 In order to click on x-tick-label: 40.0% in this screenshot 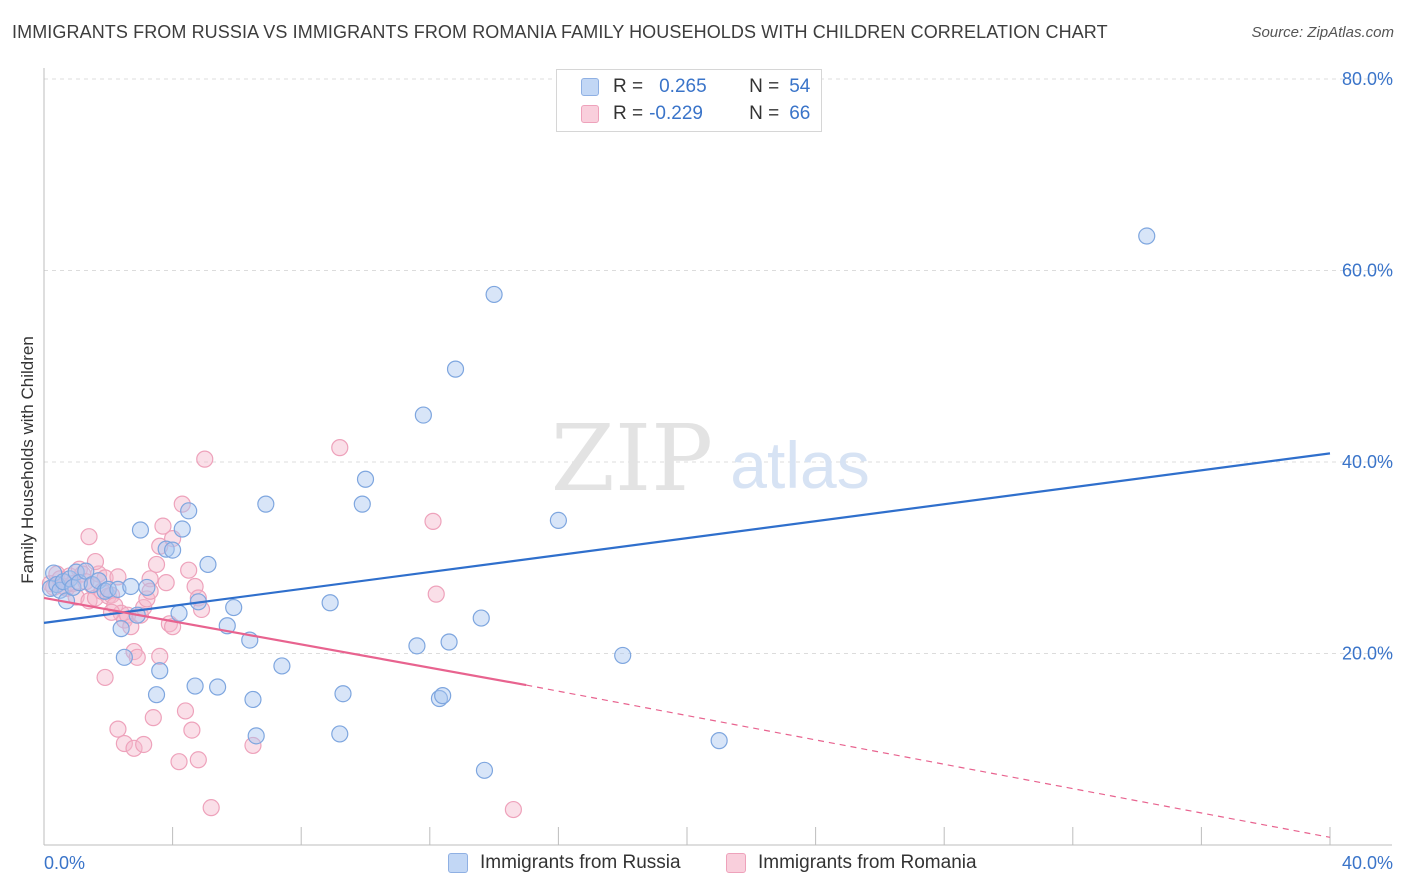, I will do `click(1367, 863)`.